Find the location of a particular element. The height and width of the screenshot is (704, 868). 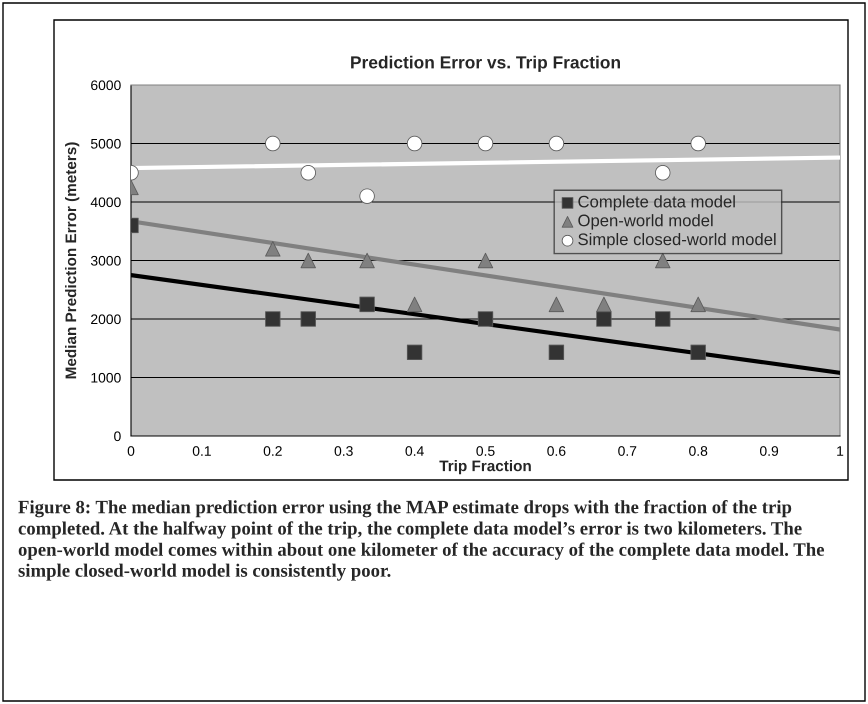

x-tick-label: 0 is located at coordinates (131, 451).